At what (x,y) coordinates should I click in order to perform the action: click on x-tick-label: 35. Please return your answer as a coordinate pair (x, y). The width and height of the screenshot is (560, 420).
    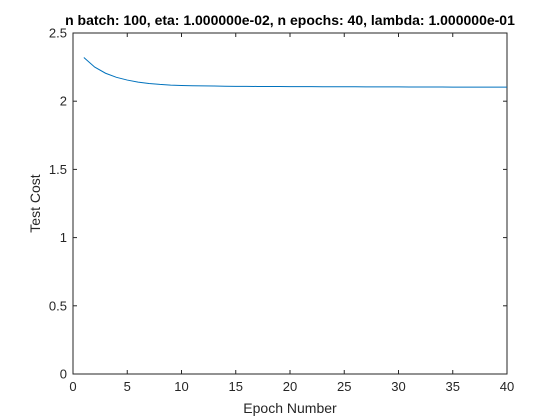
    Looking at the image, I should click on (453, 386).